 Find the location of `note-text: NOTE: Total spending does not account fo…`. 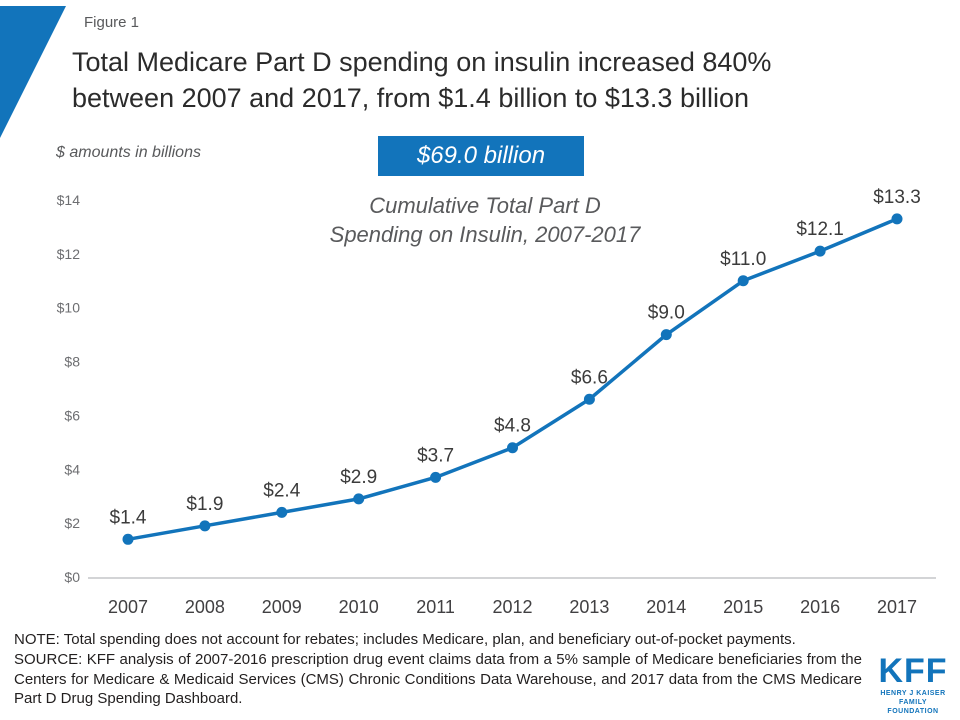

note-text: NOTE: Total spending does not account fo… is located at coordinates (405, 639).